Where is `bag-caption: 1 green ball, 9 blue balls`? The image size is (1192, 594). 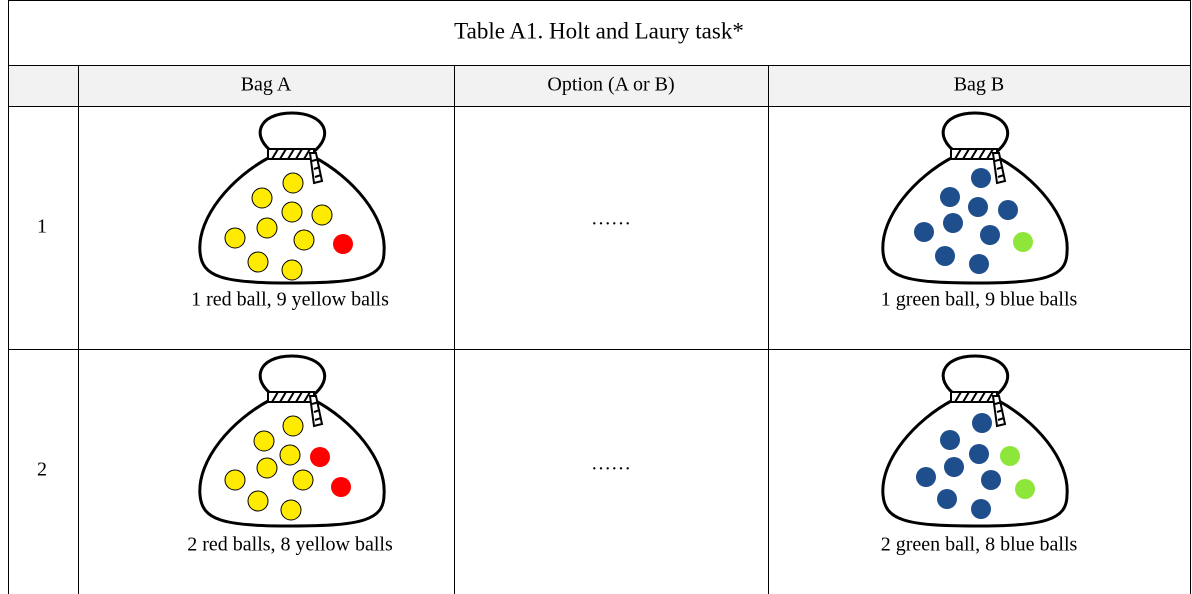
bag-caption: 1 green ball, 9 blue balls is located at coordinates (979, 300).